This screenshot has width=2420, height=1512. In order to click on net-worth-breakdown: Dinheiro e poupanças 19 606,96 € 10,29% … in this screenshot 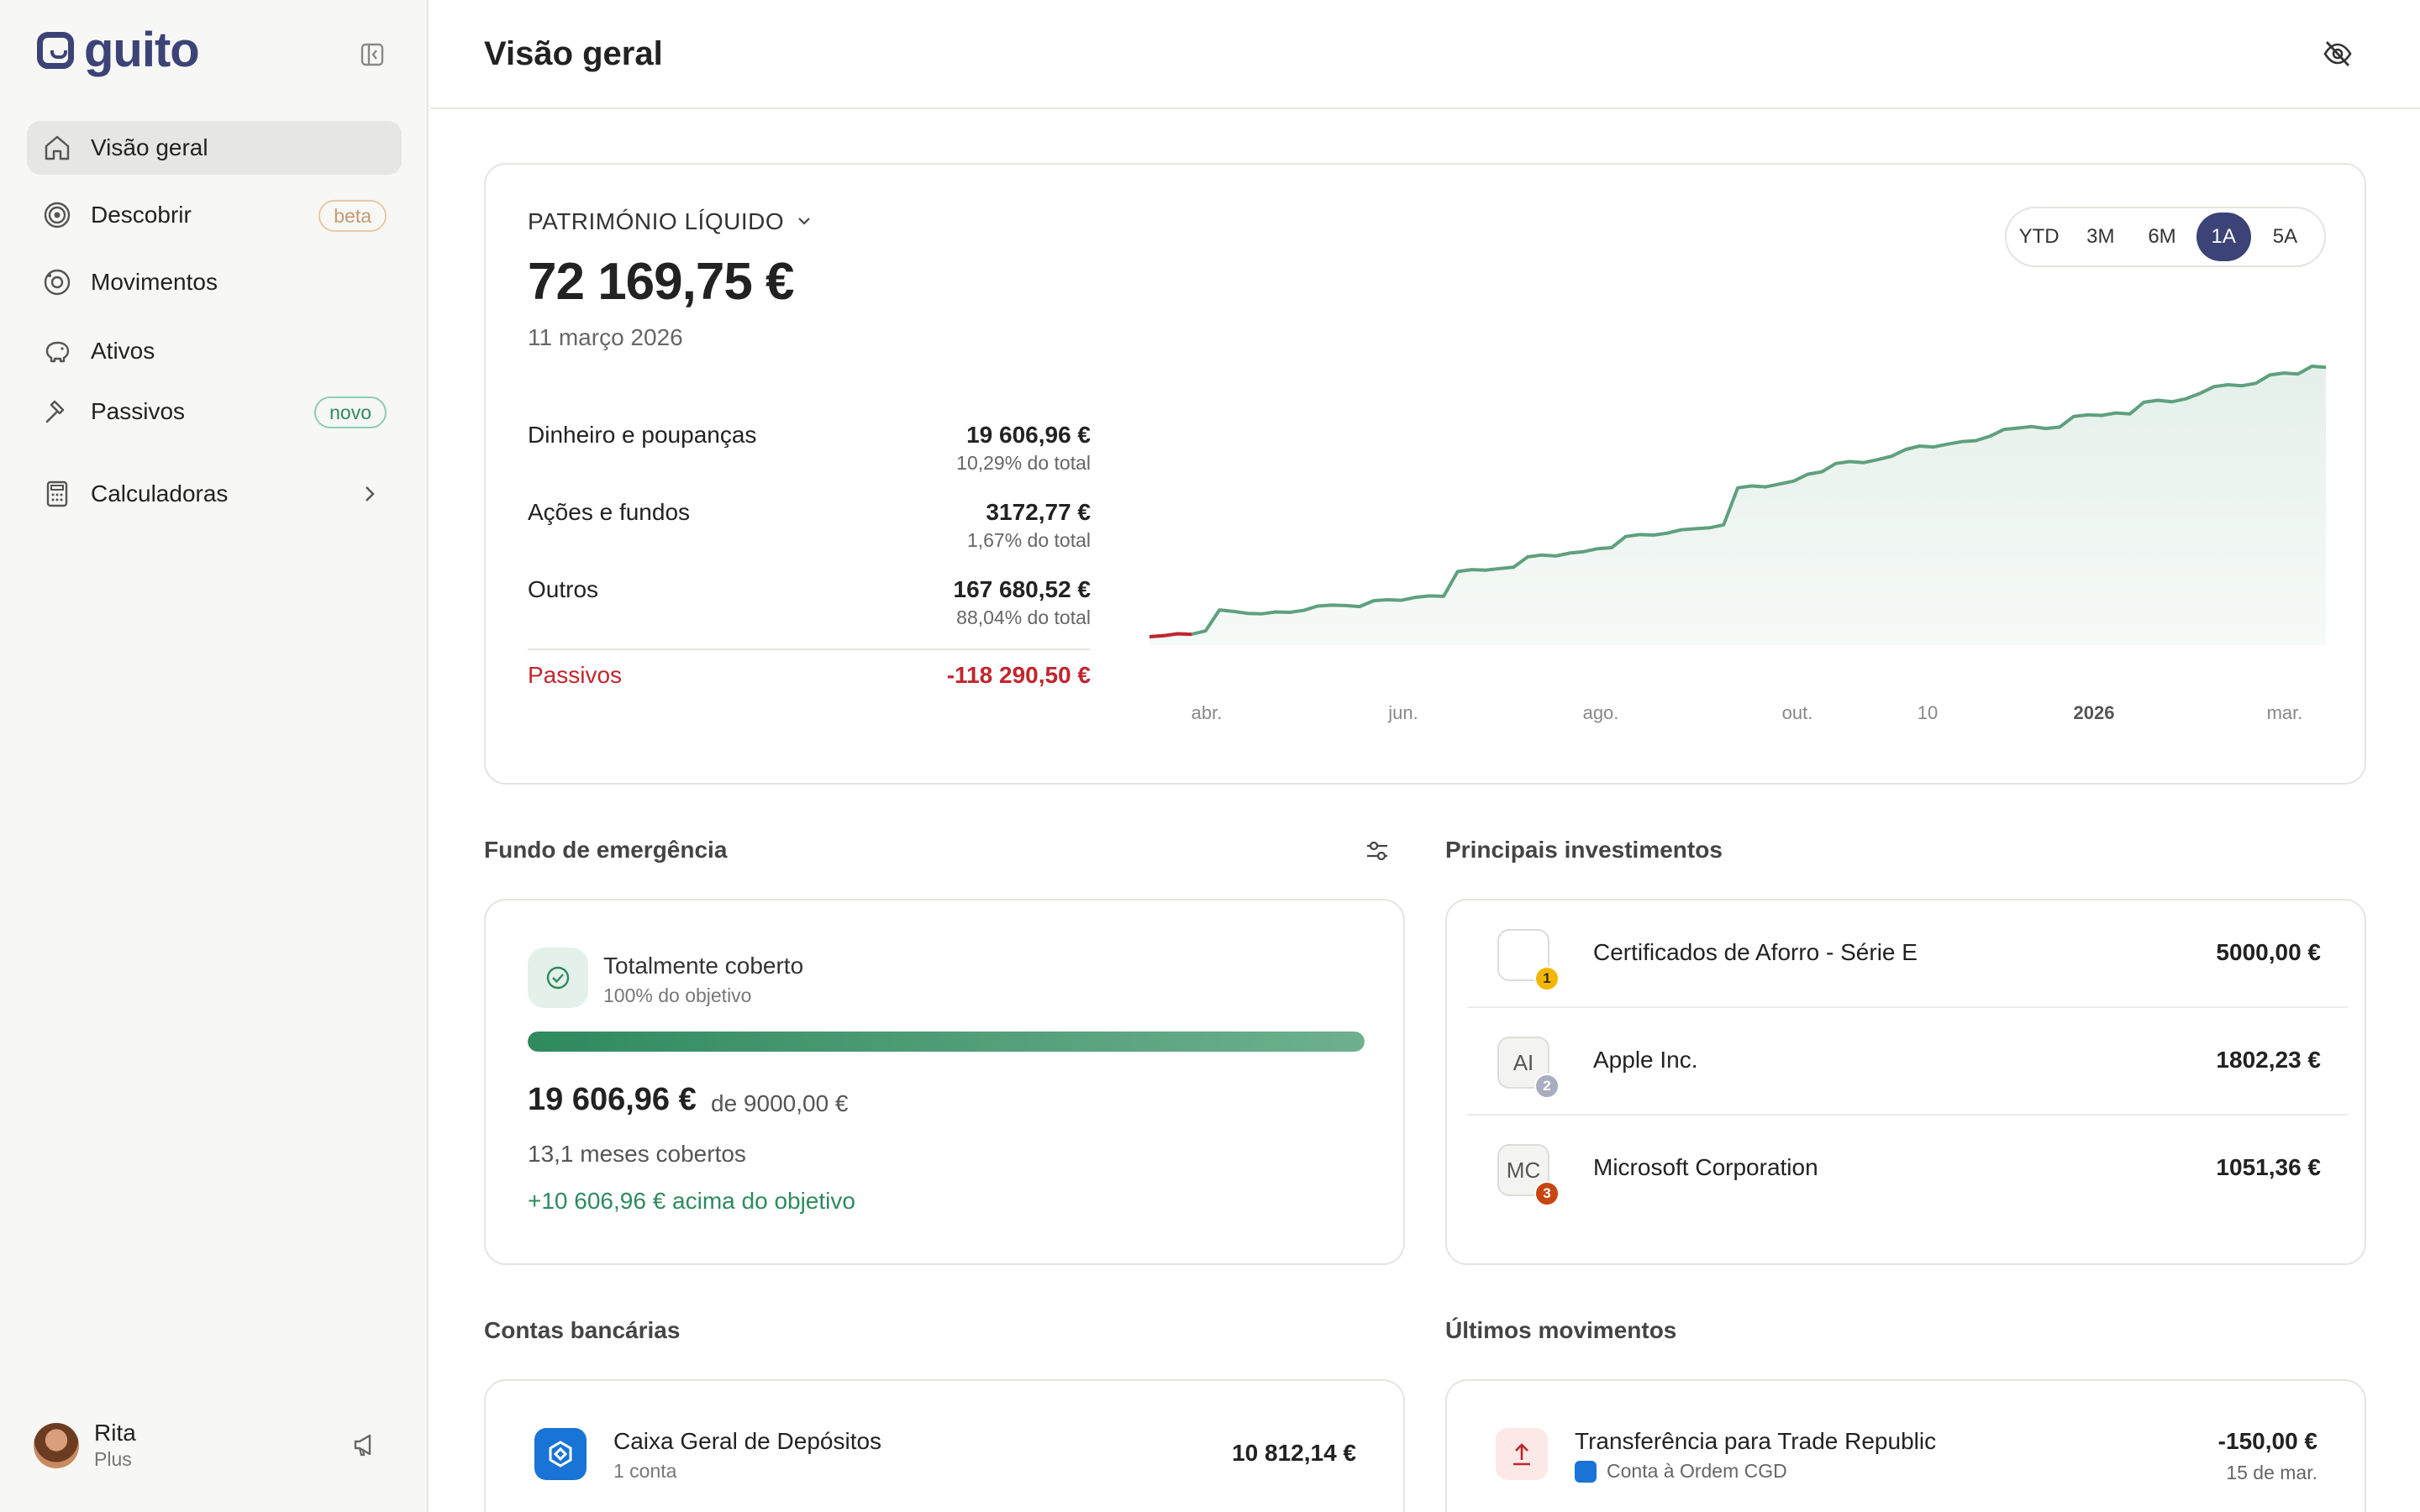, I will do `click(810, 567)`.